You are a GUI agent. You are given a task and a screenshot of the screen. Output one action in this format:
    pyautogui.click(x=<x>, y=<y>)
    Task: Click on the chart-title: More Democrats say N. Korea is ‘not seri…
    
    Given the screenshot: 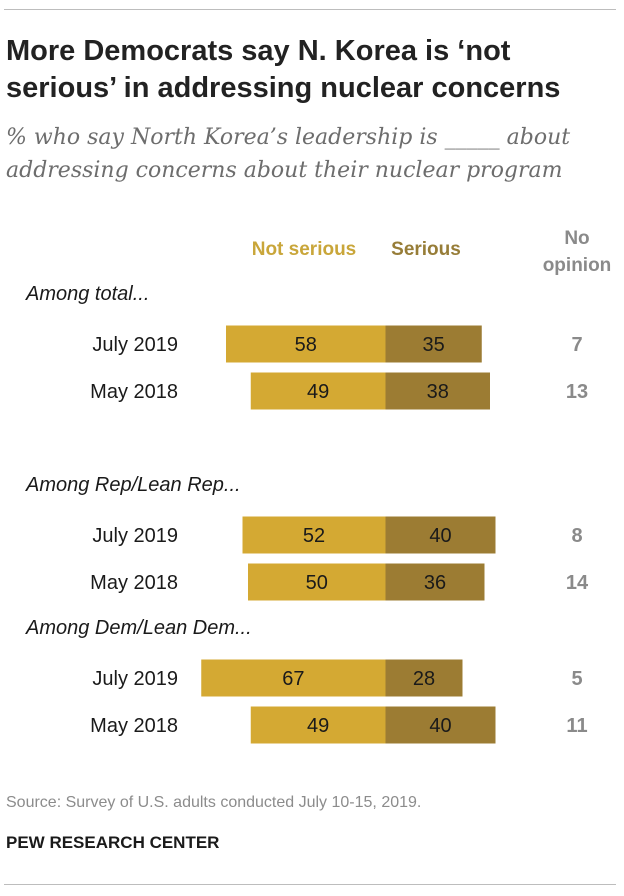 What is the action you would take?
    pyautogui.click(x=283, y=69)
    